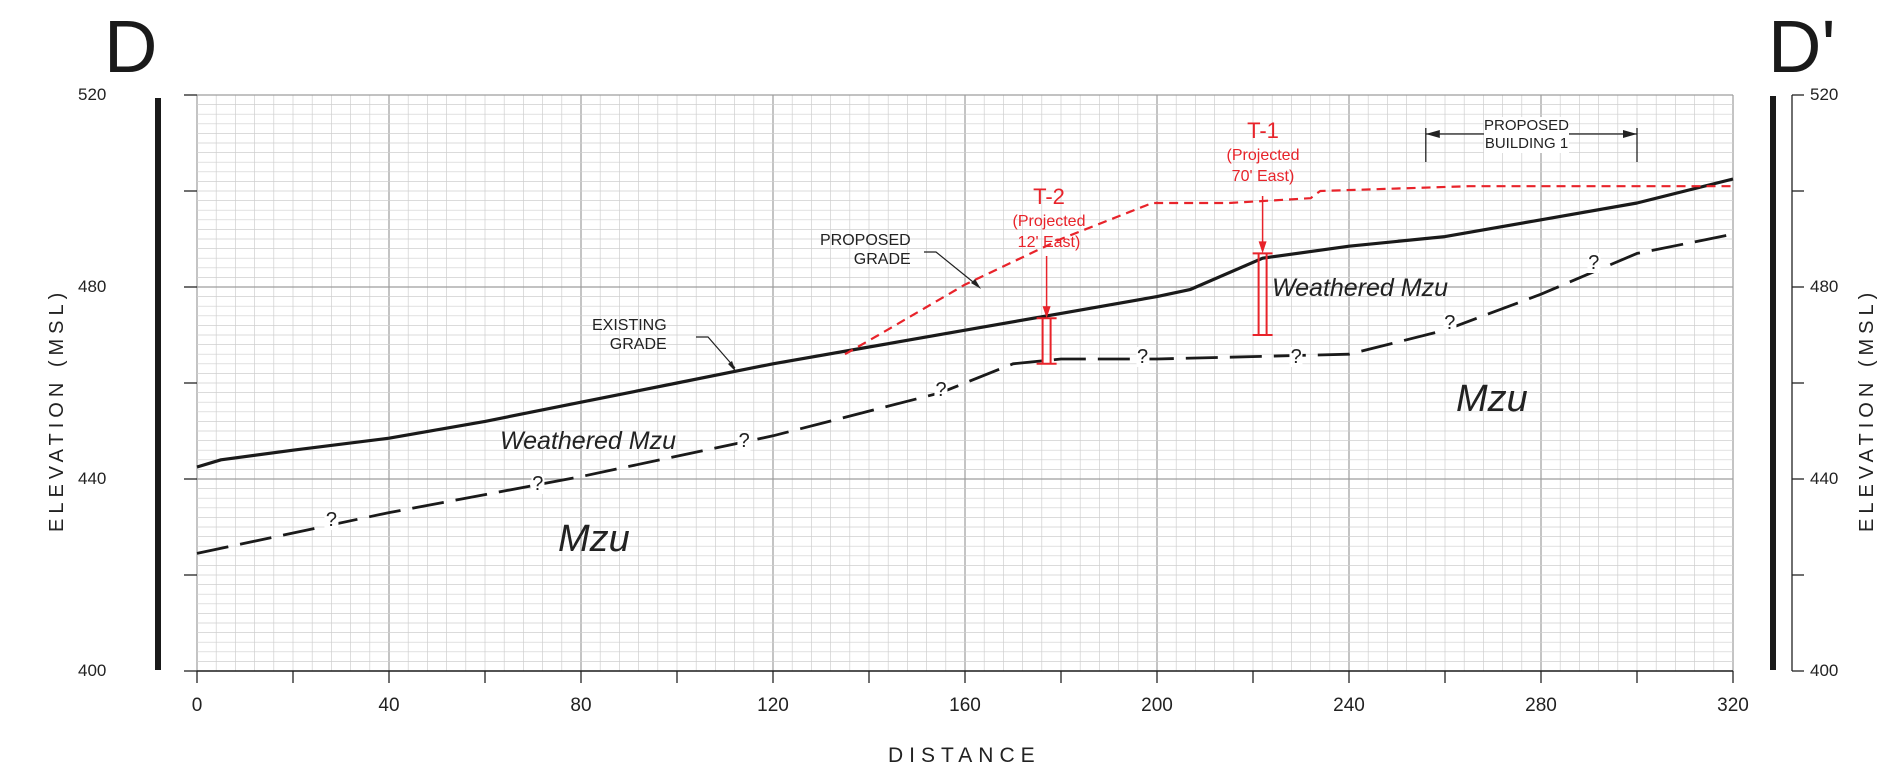 The height and width of the screenshot is (776, 1881). I want to click on proposed-grade-leader, so click(951, 269).